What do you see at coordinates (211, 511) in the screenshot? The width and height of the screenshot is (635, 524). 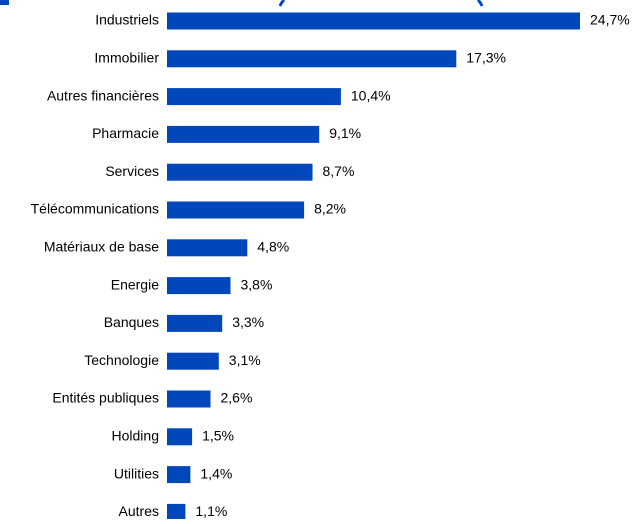 I see `value-label-13: 1,1%` at bounding box center [211, 511].